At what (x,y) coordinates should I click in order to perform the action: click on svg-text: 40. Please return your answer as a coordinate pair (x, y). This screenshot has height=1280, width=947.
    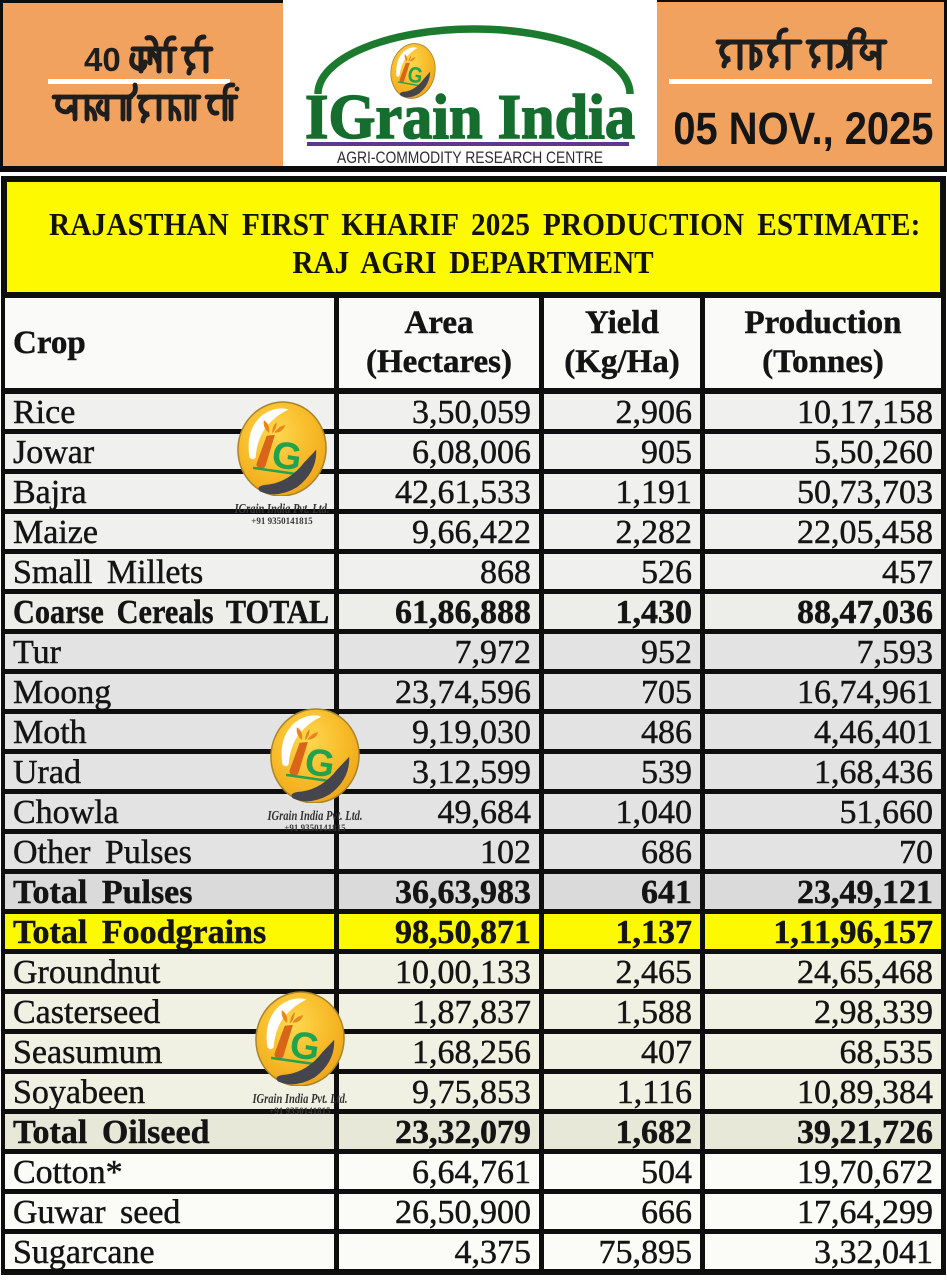
    Looking at the image, I should click on (102, 59).